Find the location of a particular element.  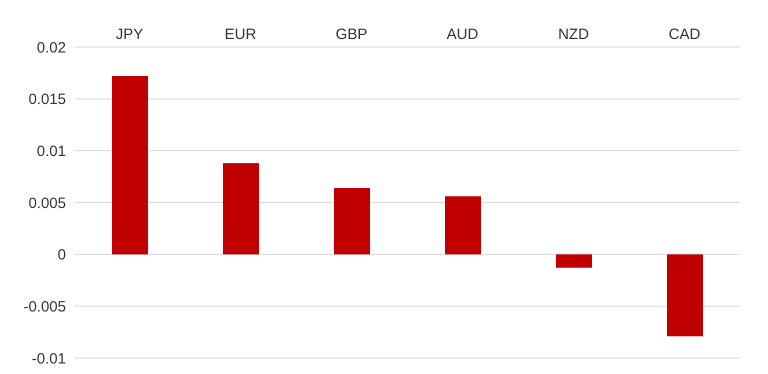

y-tick-label: 0.015 is located at coordinates (47, 99).